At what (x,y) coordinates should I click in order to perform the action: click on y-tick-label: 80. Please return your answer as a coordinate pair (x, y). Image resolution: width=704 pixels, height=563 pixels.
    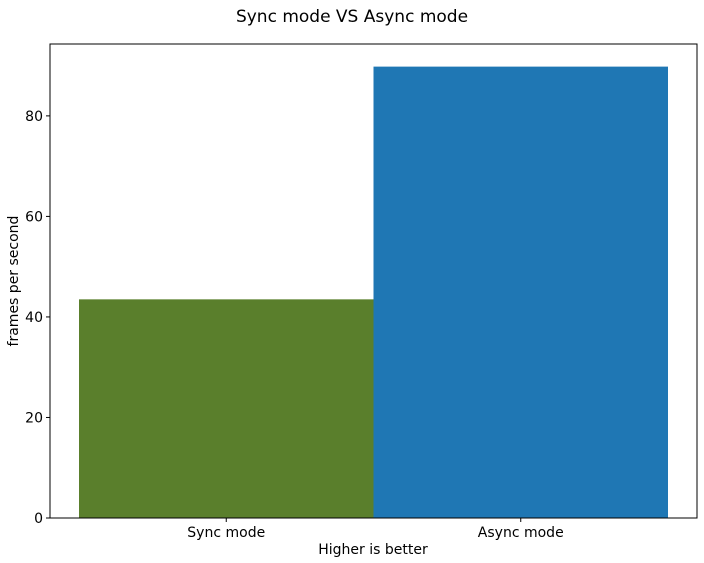
    Looking at the image, I should click on (34, 117).